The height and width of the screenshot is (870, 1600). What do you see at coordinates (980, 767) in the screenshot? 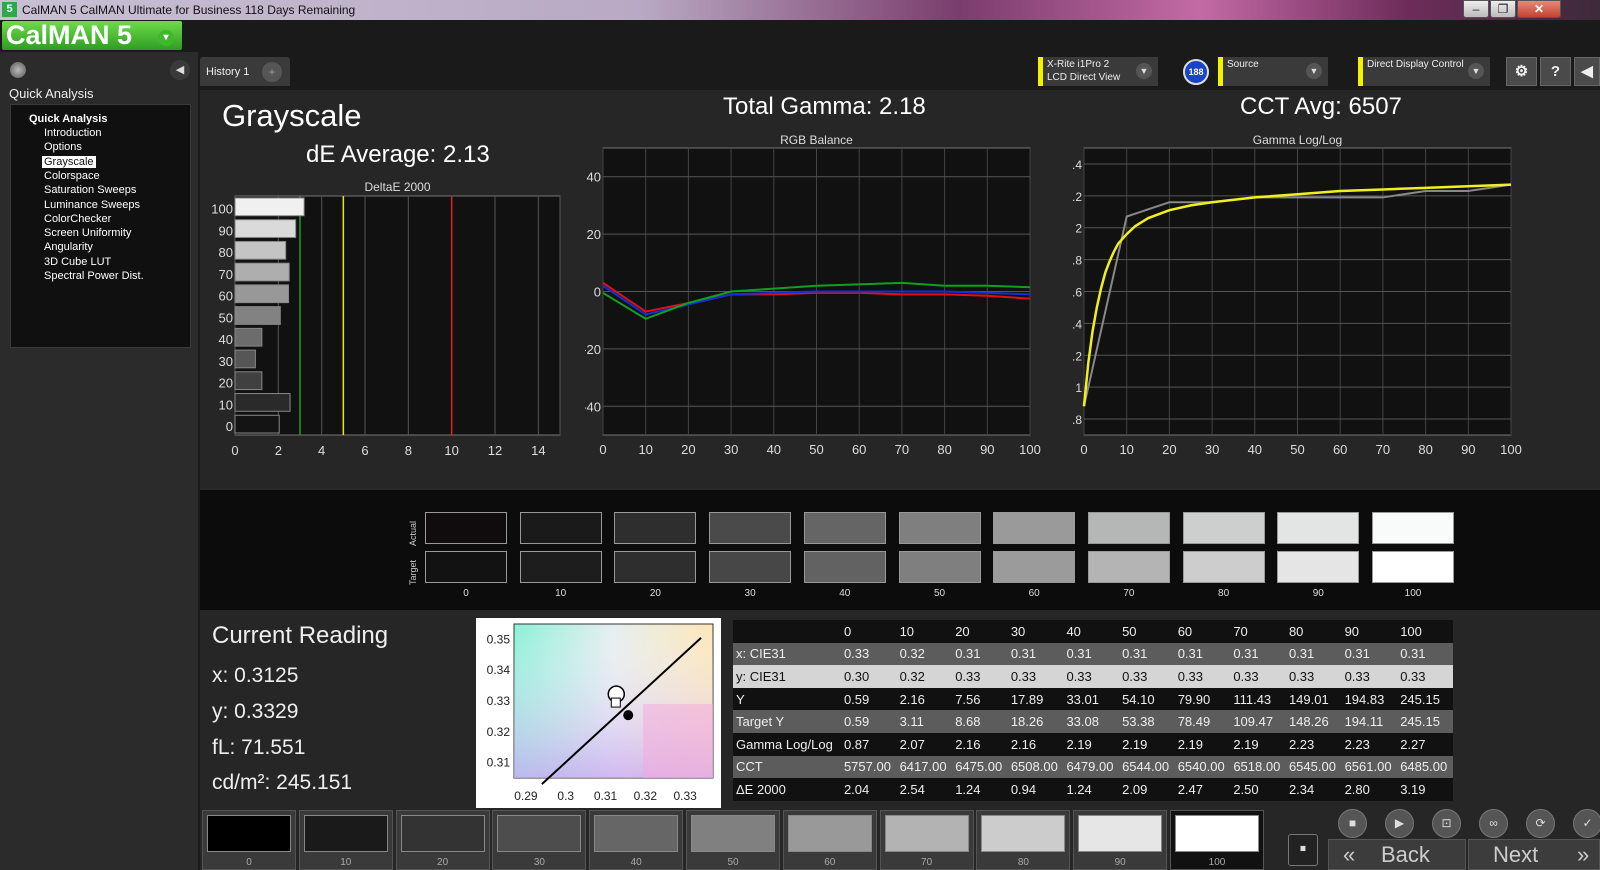
I see `table-cell: 6475.00` at bounding box center [980, 767].